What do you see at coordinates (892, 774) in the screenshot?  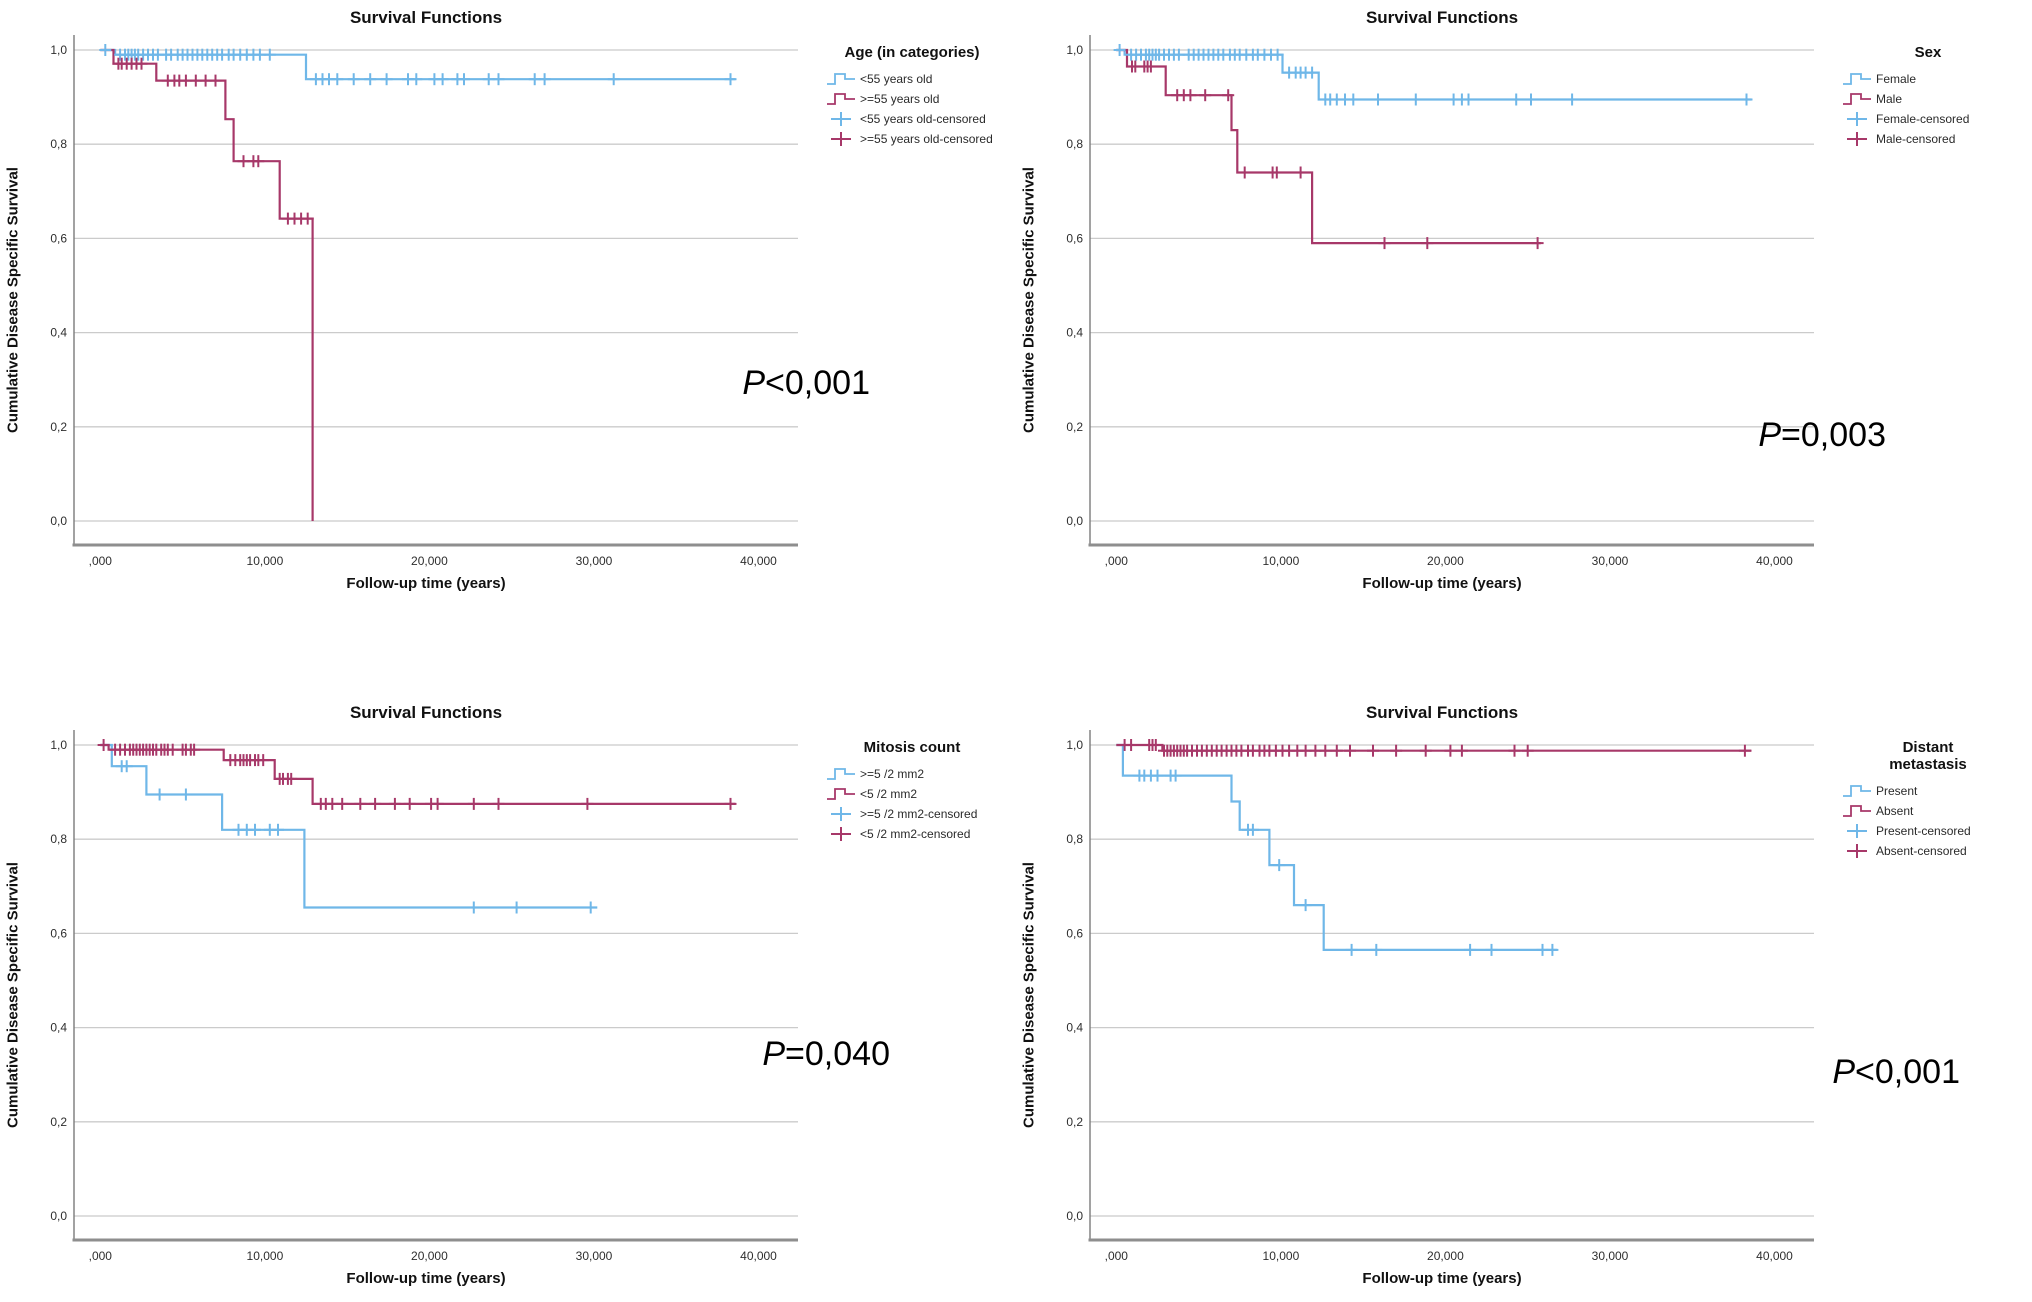 I see `legend-entry-label: >=5 /2 mm2` at bounding box center [892, 774].